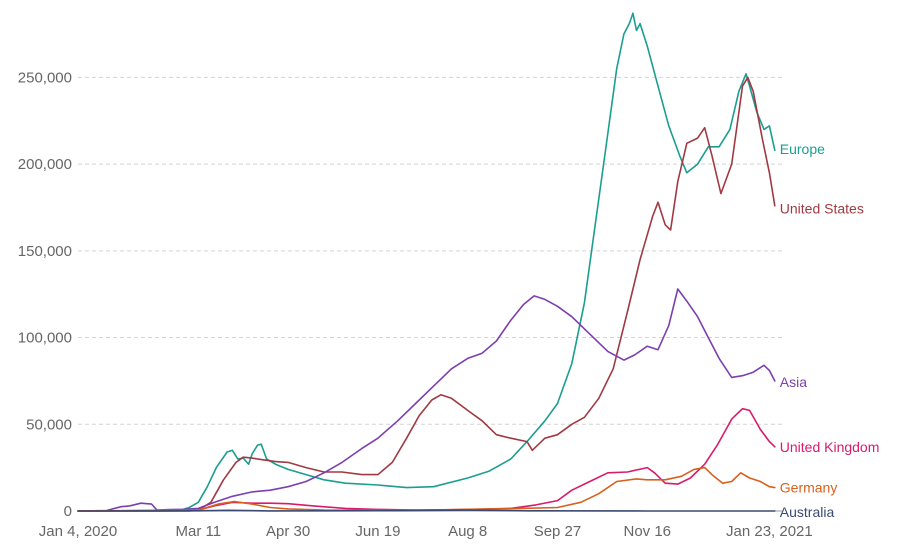 Image resolution: width=899 pixels, height=547 pixels. I want to click on x-tick-label: Aug 8, so click(467, 531).